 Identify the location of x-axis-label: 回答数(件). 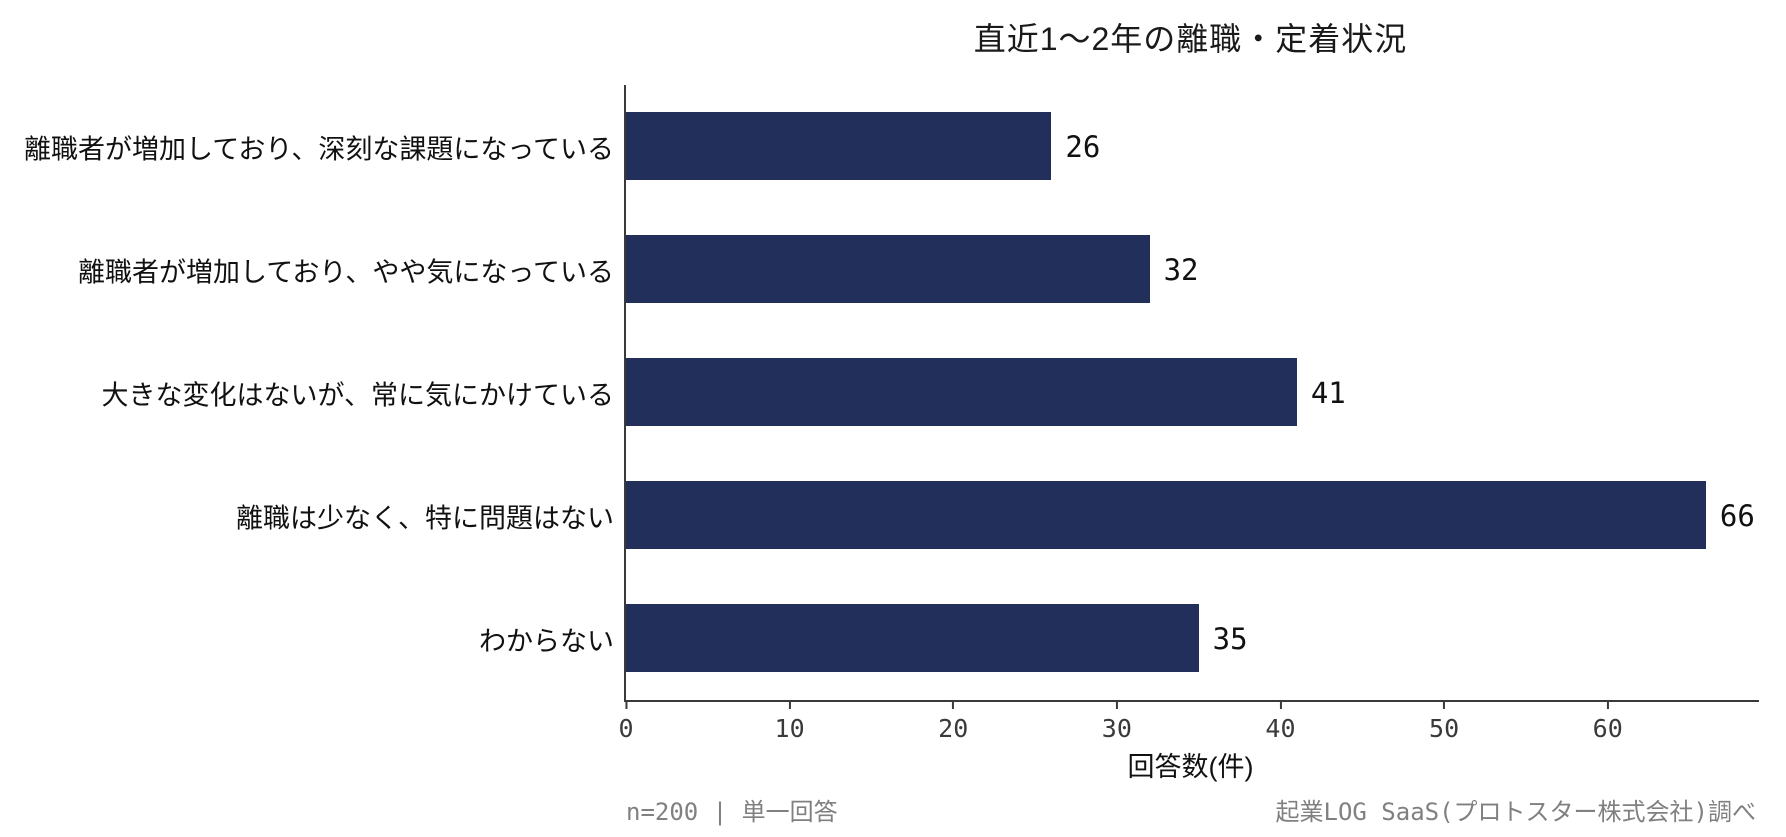
(1190, 767).